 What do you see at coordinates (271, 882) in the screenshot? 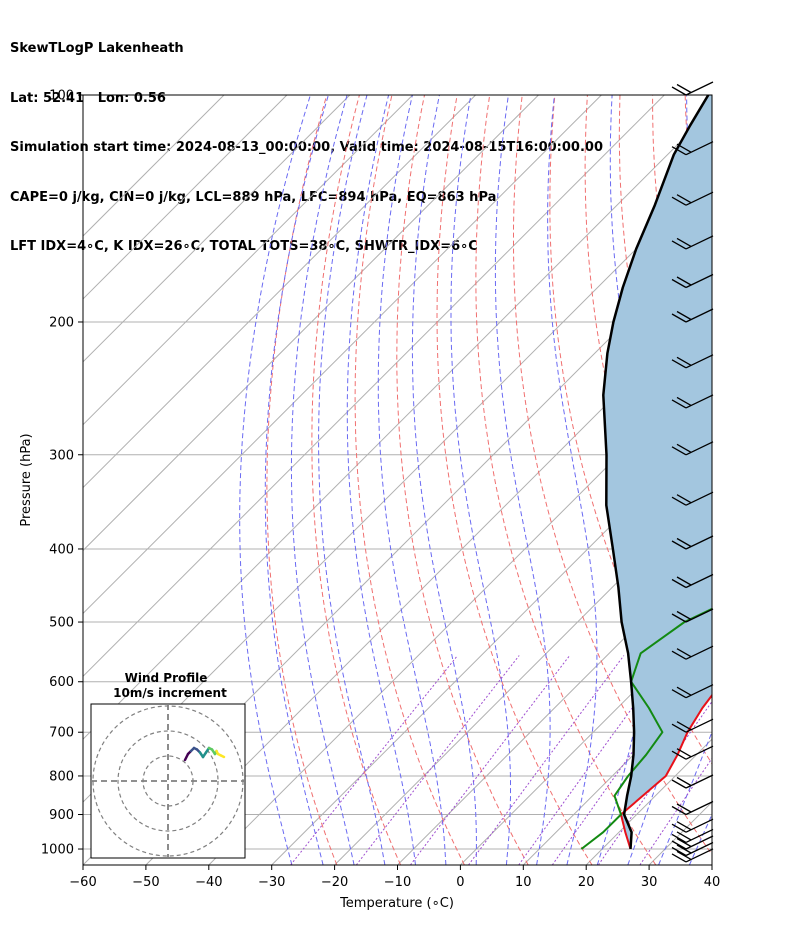
I see `x-tick-label: −30` at bounding box center [271, 882].